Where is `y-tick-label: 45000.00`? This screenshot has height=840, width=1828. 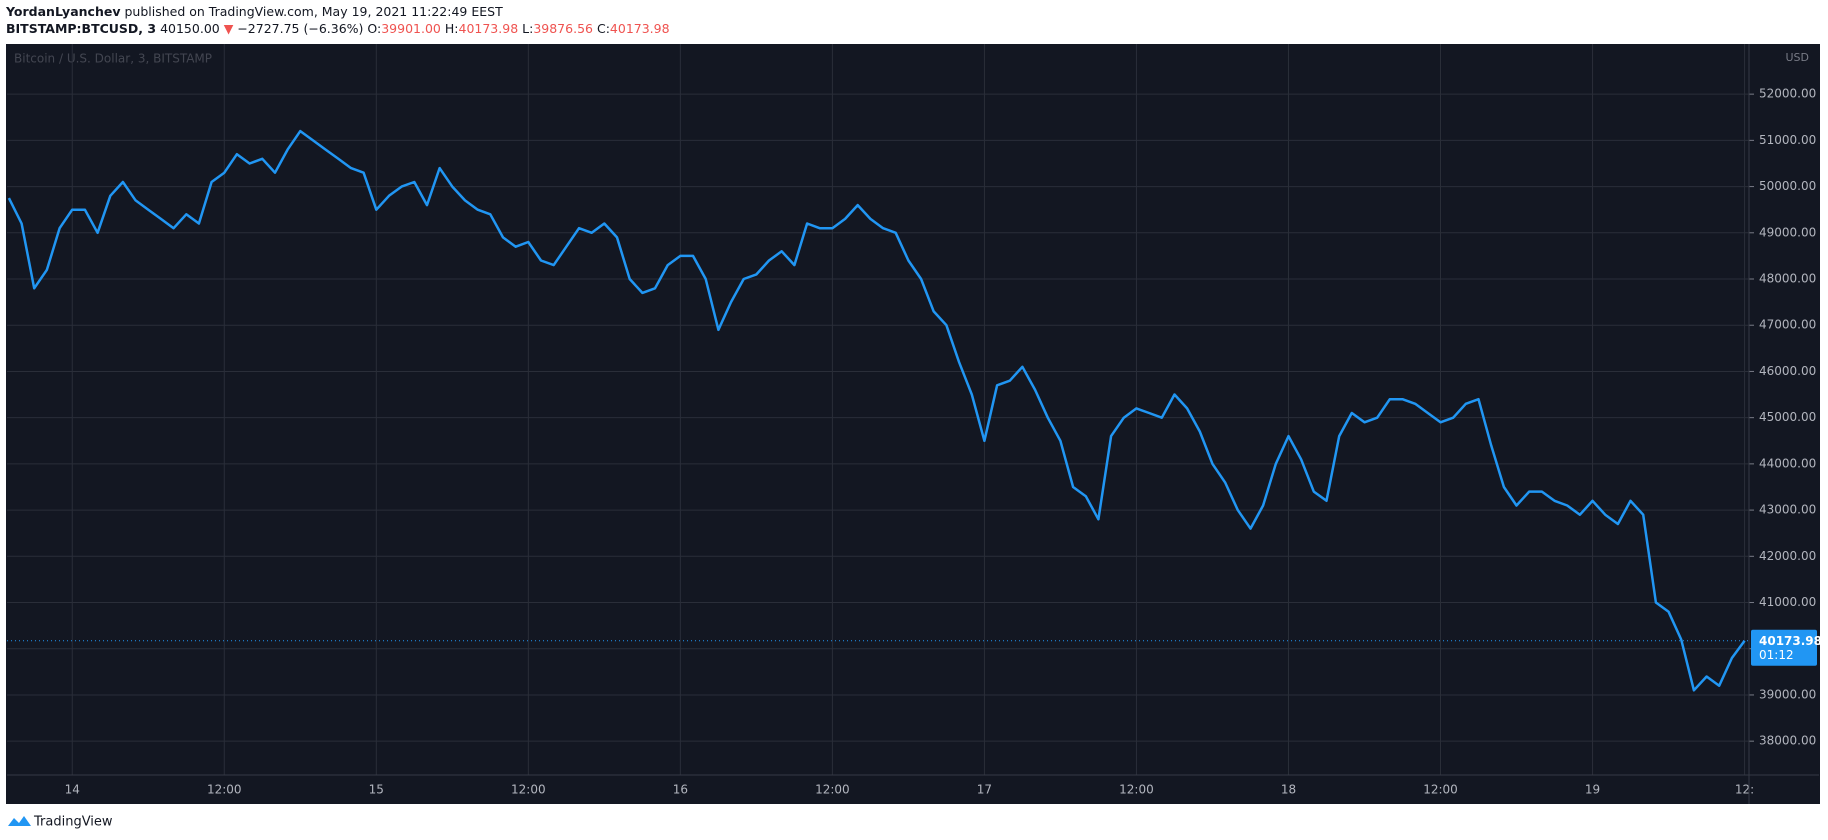
y-tick-label: 45000.00 is located at coordinates (1787, 417).